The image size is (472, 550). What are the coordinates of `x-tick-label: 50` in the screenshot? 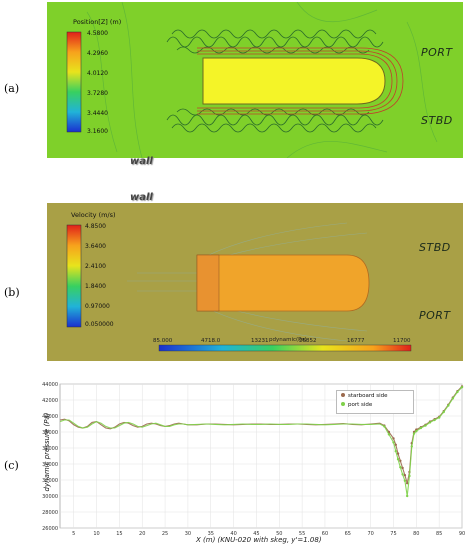 It's located at (279, 534).